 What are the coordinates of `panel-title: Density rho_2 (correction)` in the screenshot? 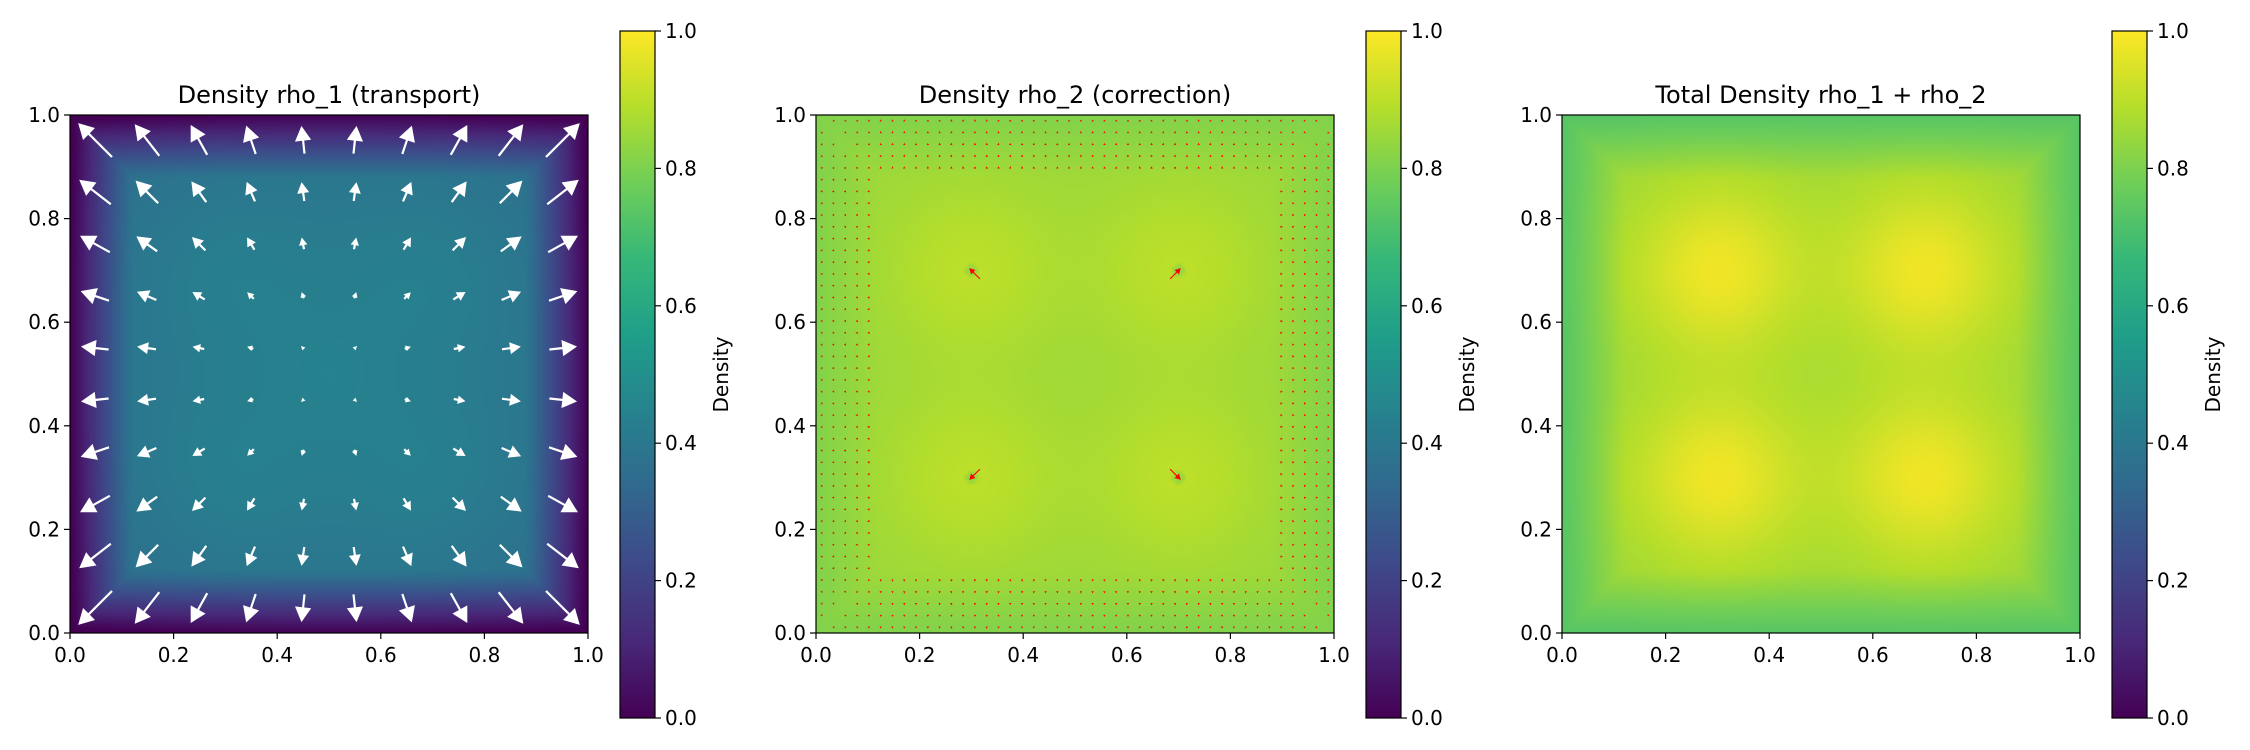 It's located at (1075, 95).